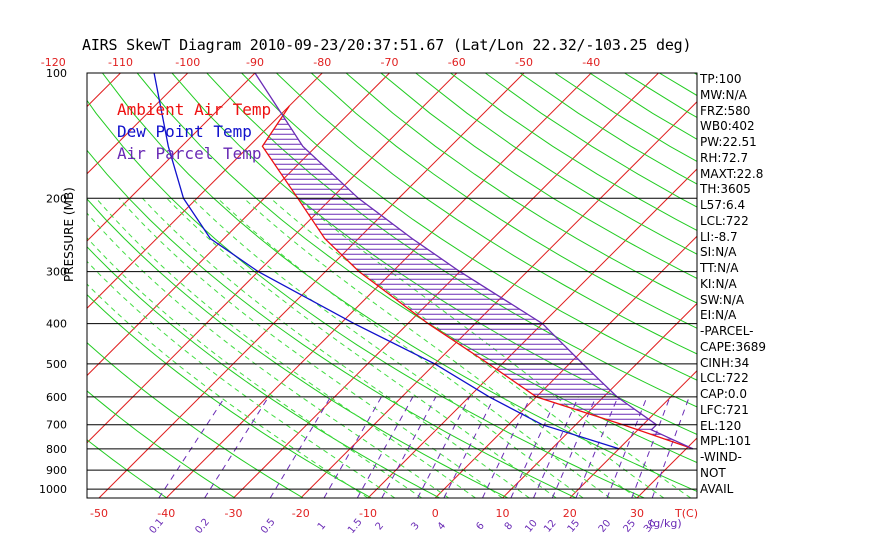 This screenshot has width=870, height=560. I want to click on stat-item: EL:120, so click(721, 425).